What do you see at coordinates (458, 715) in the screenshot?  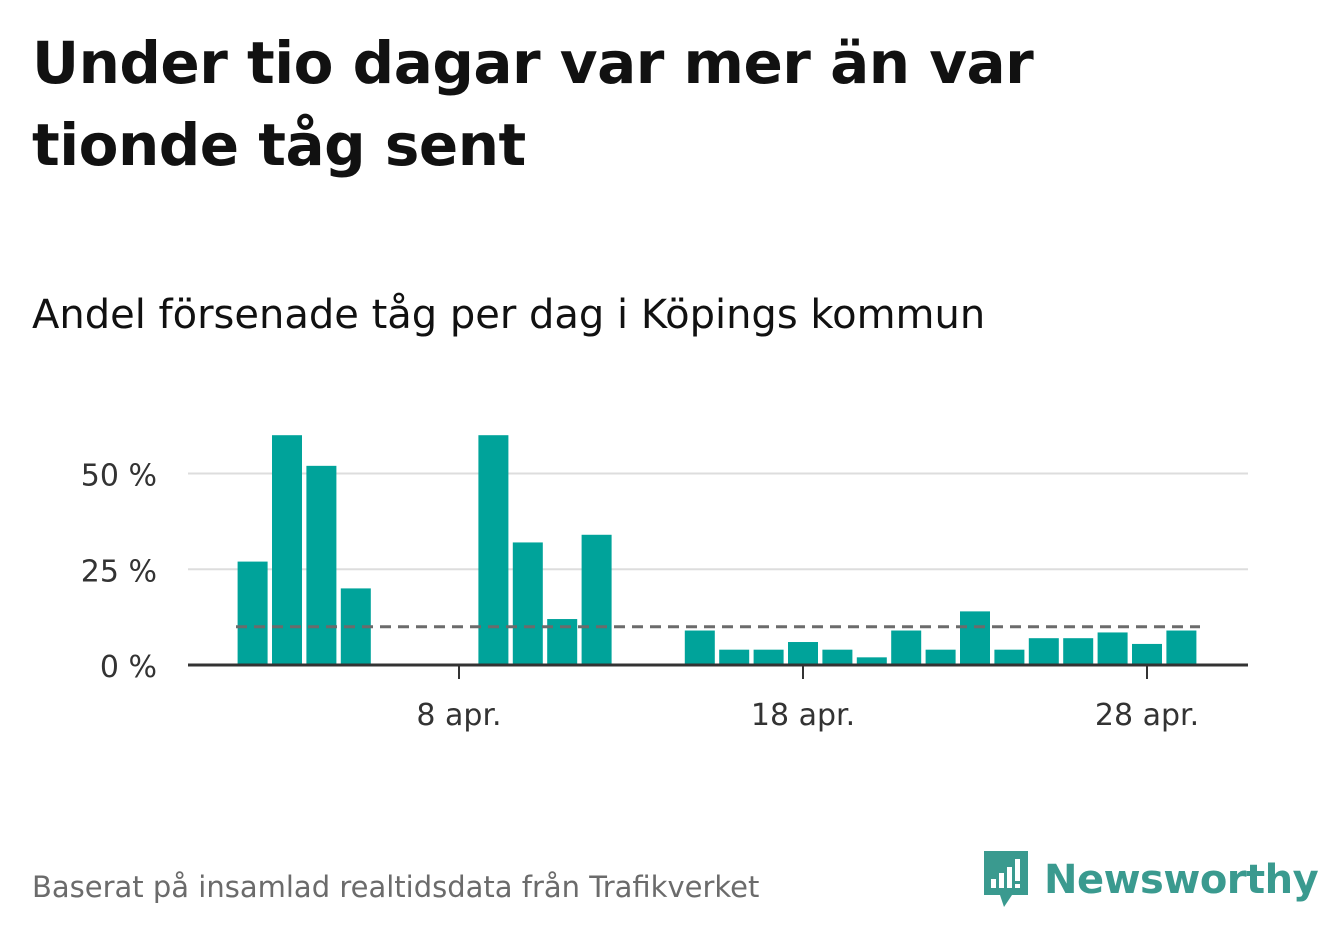 I see `x-tick-label: 8 apr.` at bounding box center [458, 715].